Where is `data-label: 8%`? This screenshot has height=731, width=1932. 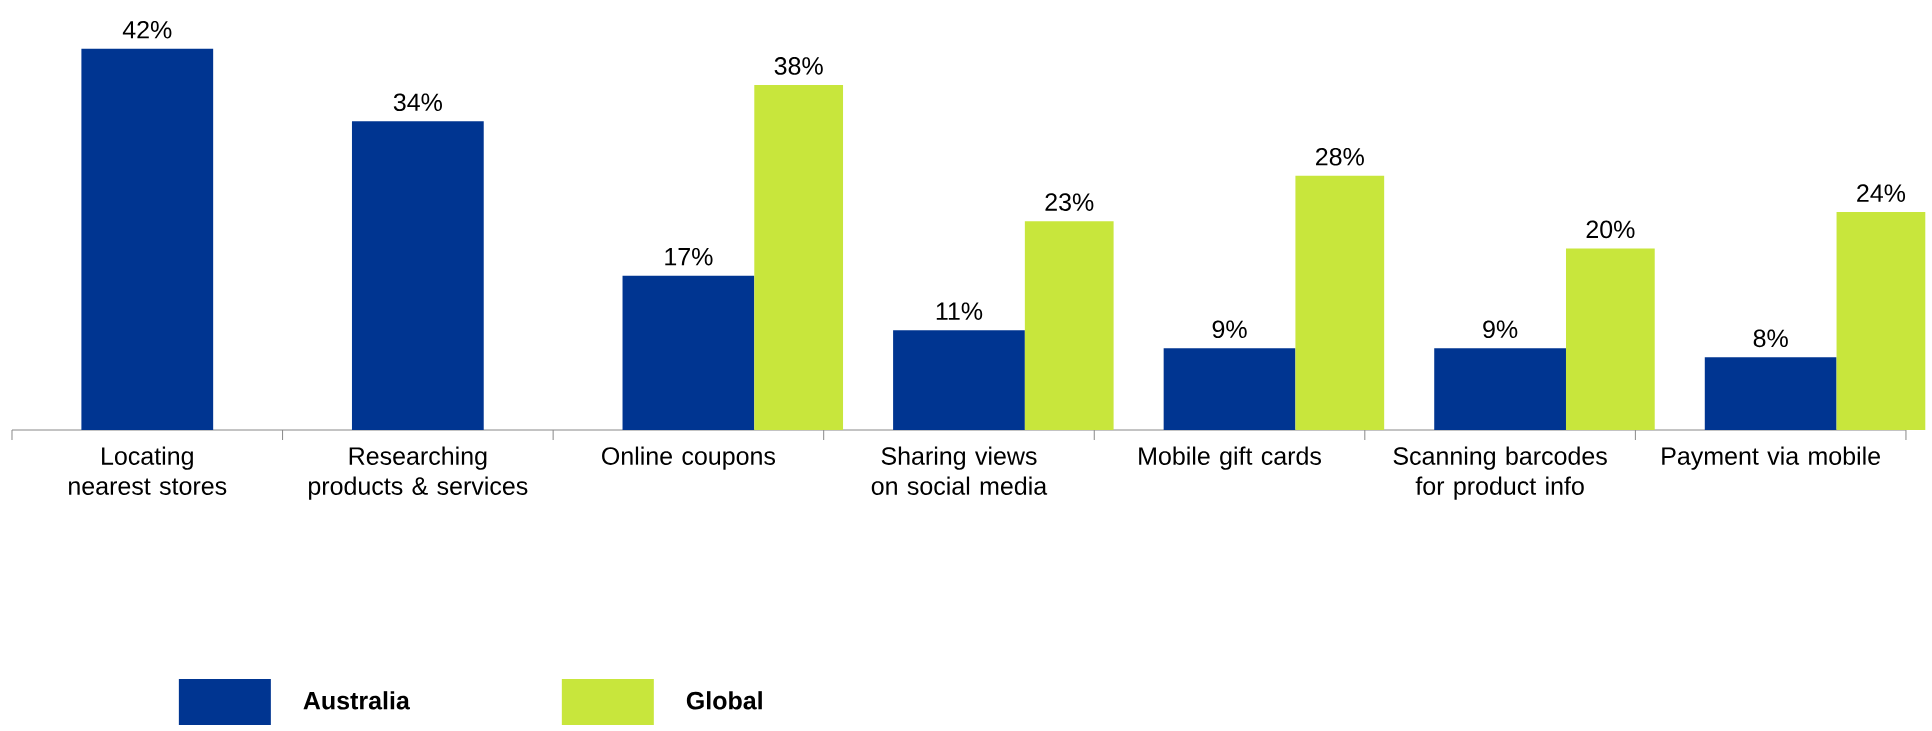 data-label: 8% is located at coordinates (1770, 338).